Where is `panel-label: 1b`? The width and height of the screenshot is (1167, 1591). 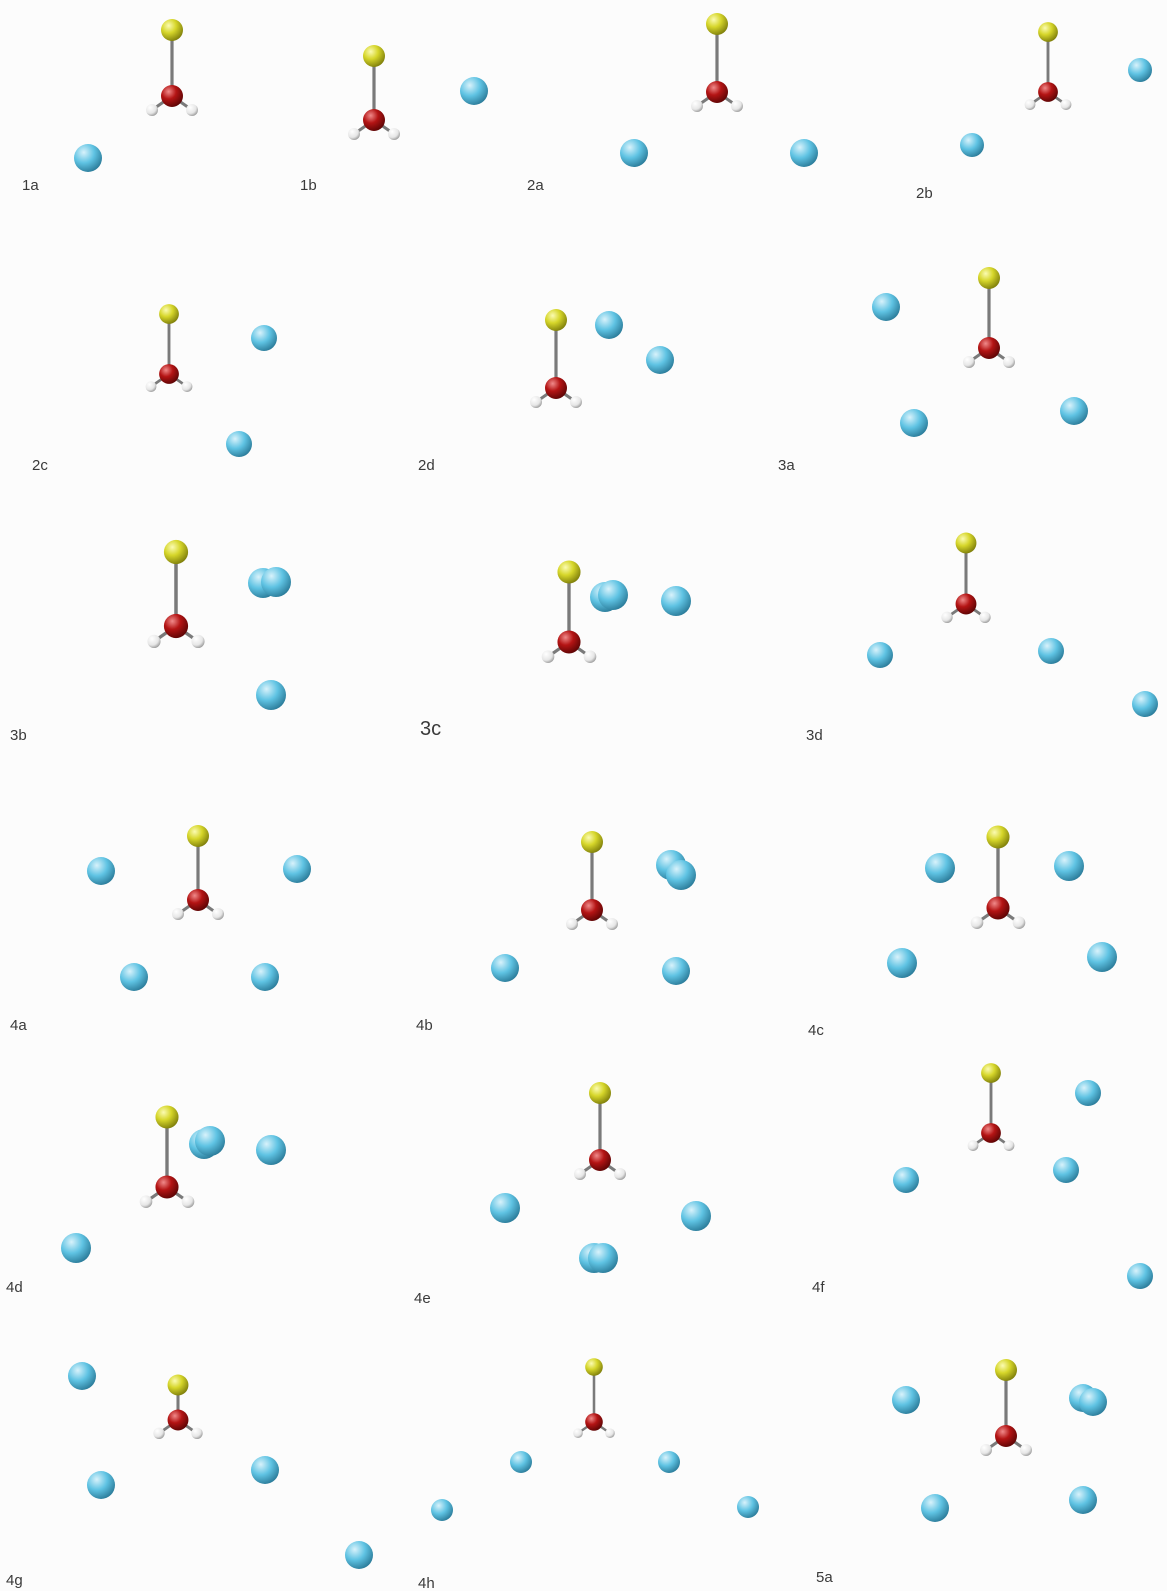 panel-label: 1b is located at coordinates (308, 185).